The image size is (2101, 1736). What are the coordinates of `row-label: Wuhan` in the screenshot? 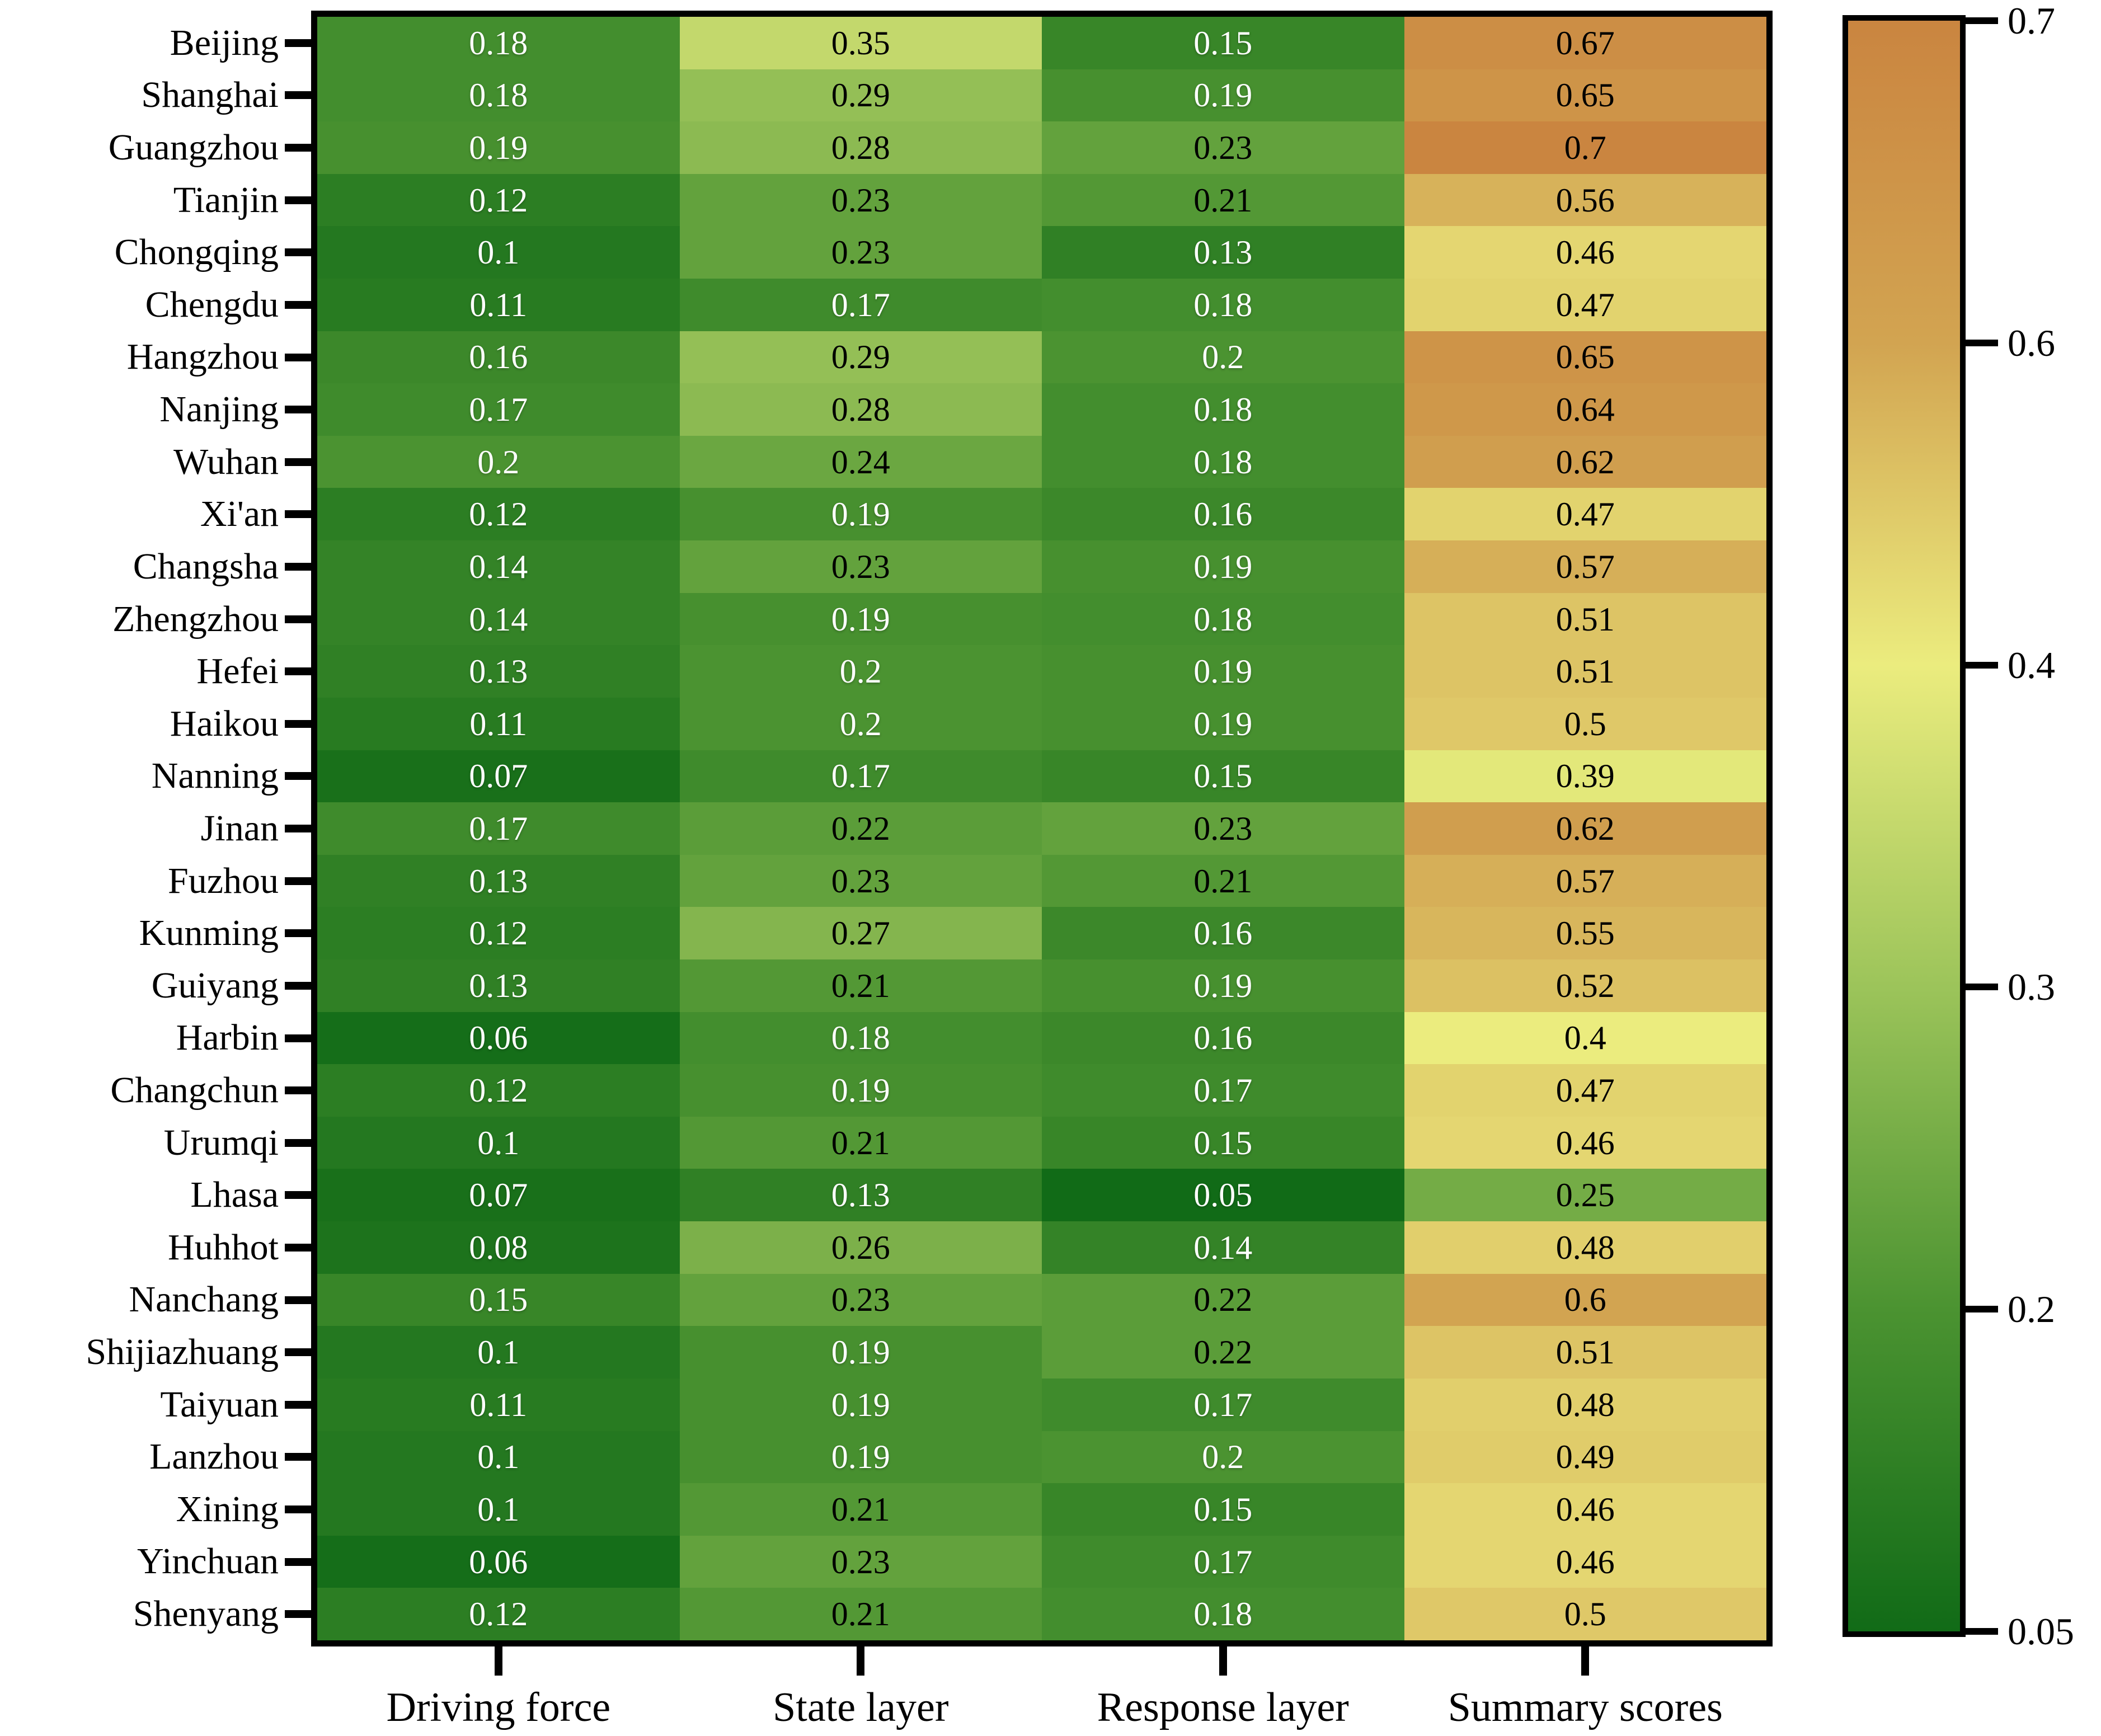 It's located at (226, 461).